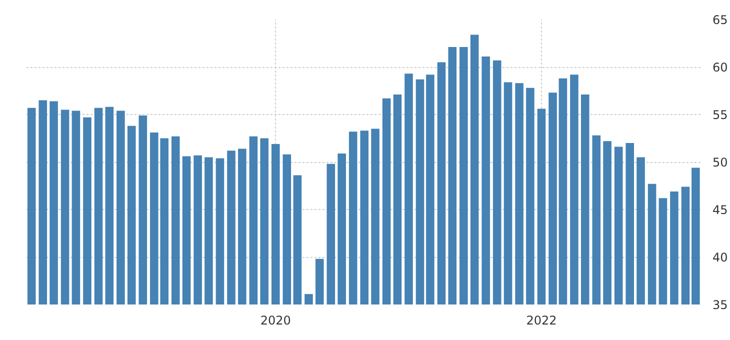 The height and width of the screenshot is (340, 730). What do you see at coordinates (720, 210) in the screenshot?
I see `y-tick-label: 45` at bounding box center [720, 210].